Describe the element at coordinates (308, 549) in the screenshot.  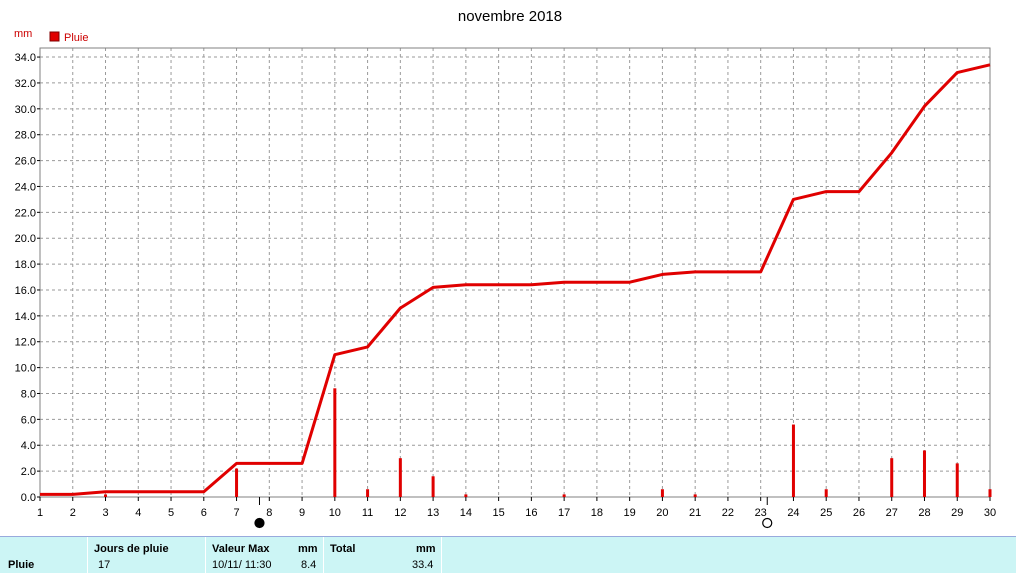
I see `max-value-unit: mm` at that location.